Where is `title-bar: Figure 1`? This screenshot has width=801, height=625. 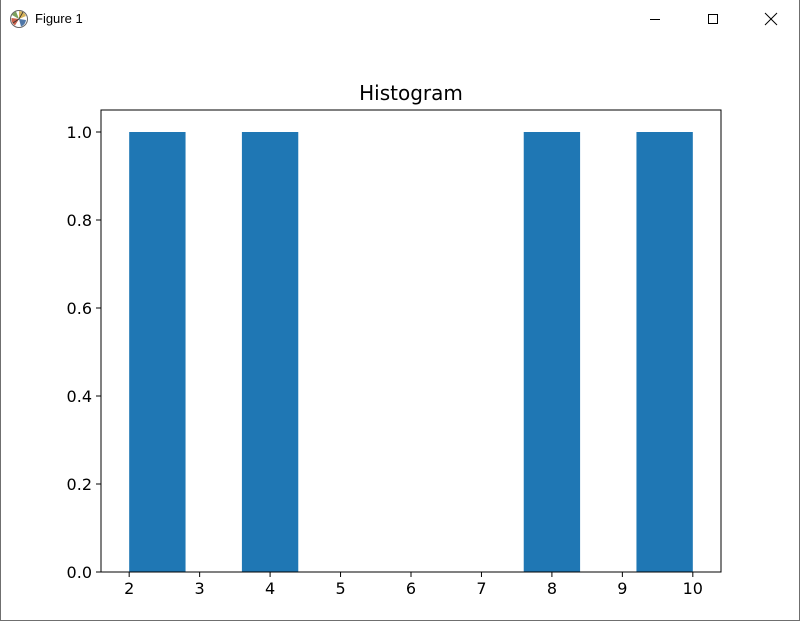 title-bar: Figure 1 is located at coordinates (400, 19).